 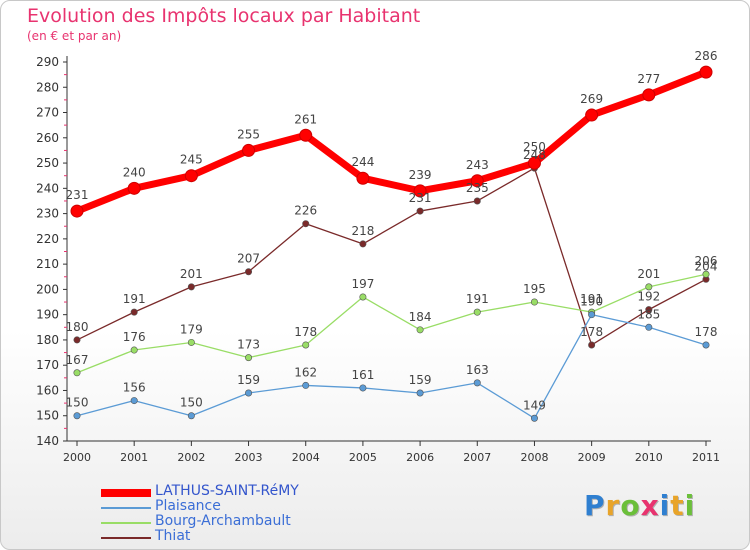 What do you see at coordinates (591, 99) in the screenshot?
I see `data-label: 269` at bounding box center [591, 99].